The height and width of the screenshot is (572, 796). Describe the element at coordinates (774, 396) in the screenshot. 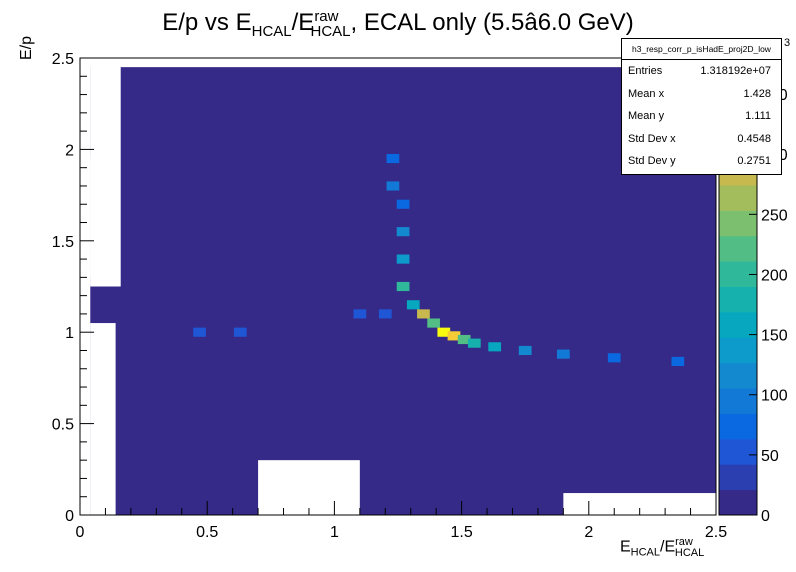

I see `palette-tick-label: 100` at that location.